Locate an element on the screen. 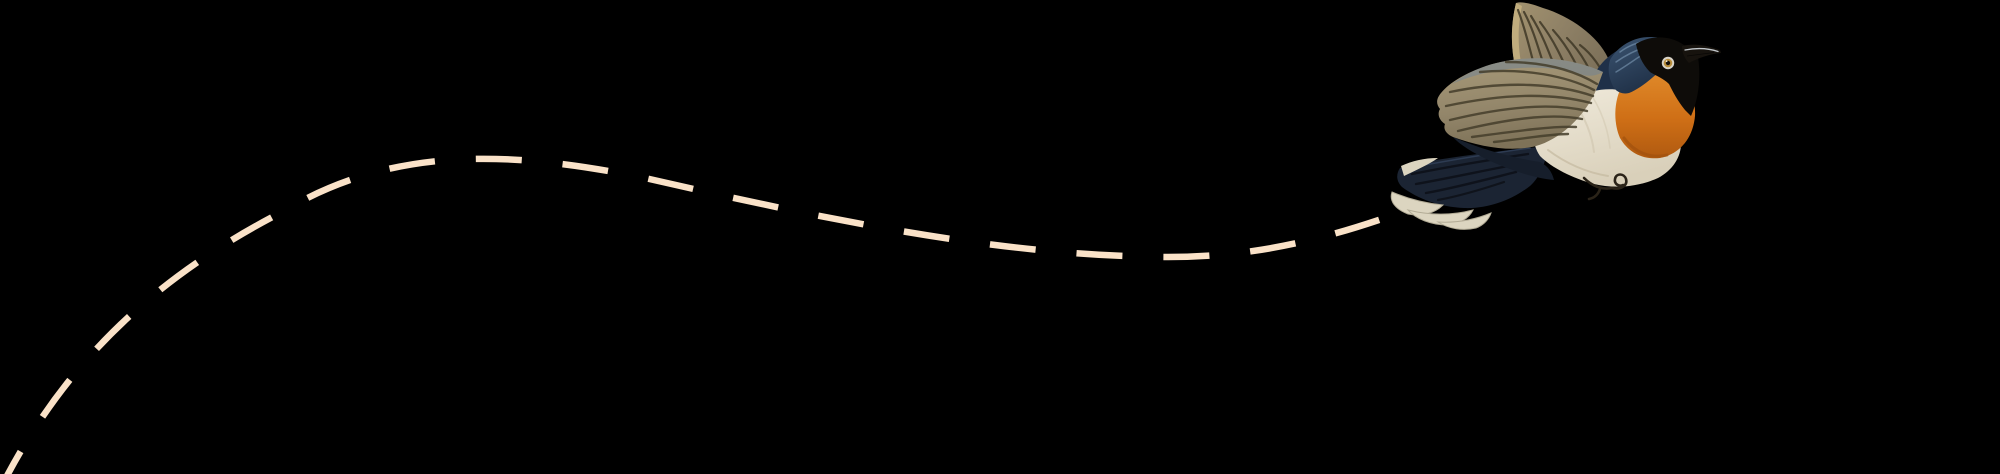 This screenshot has height=474, width=2000. eye-glint is located at coordinates (1666, 61).